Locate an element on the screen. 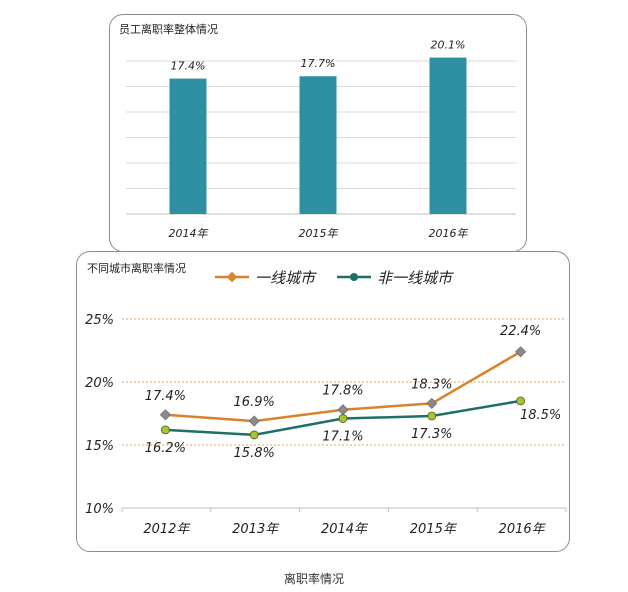  chart-title: 员工离职率整体情况 is located at coordinates (168, 29).